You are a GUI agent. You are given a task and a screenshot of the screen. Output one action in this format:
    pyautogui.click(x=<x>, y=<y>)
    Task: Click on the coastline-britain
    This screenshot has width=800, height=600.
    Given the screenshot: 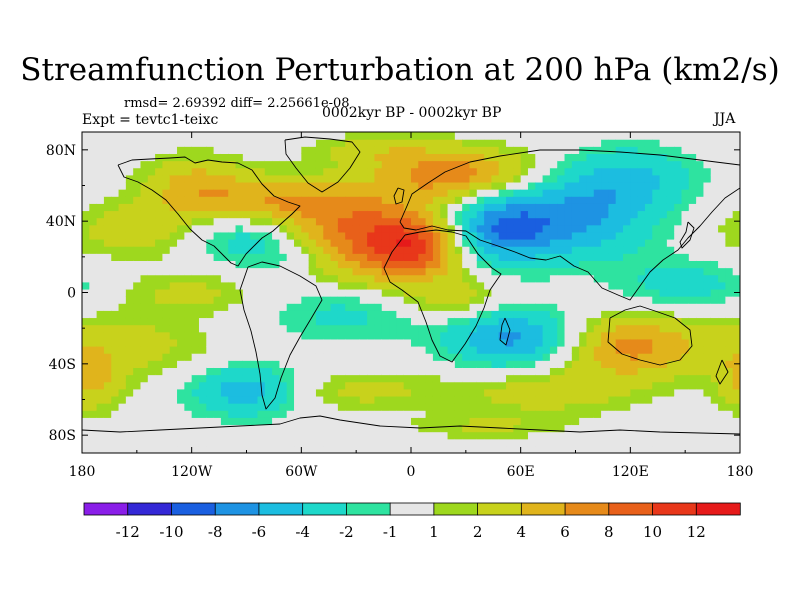 What is the action you would take?
    pyautogui.click(x=399, y=196)
    